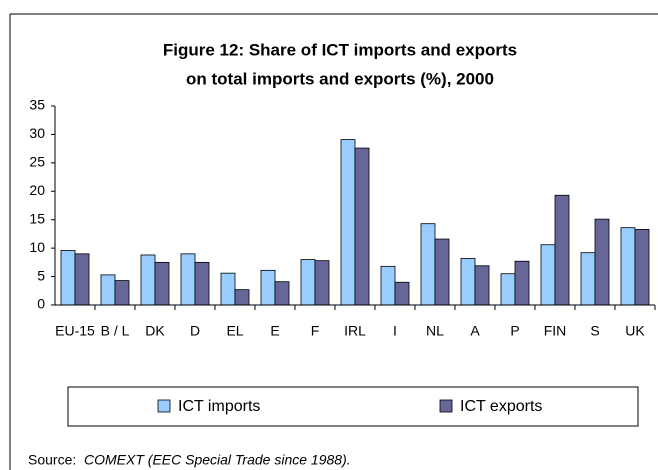 The width and height of the screenshot is (658, 470). What do you see at coordinates (274, 331) in the screenshot?
I see `x-tick-label: E` at bounding box center [274, 331].